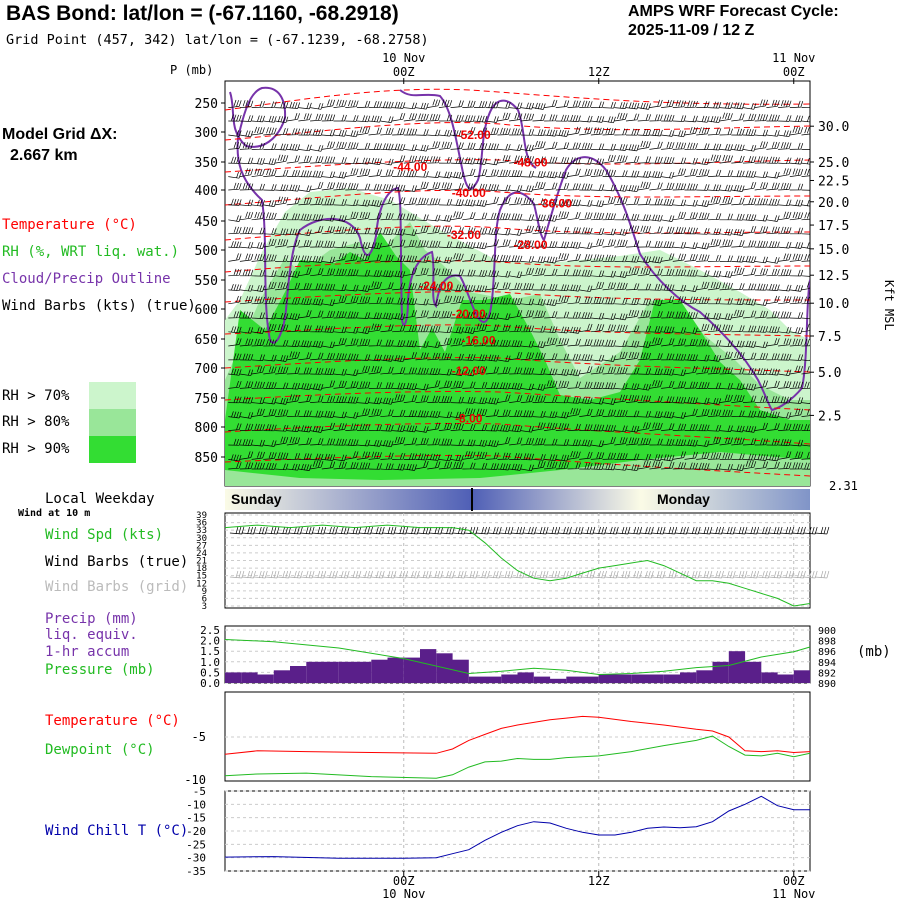  Describe the element at coordinates (541, 495) in the screenshot. I see `weekday-band: Sunday Monday 2.31` at that location.